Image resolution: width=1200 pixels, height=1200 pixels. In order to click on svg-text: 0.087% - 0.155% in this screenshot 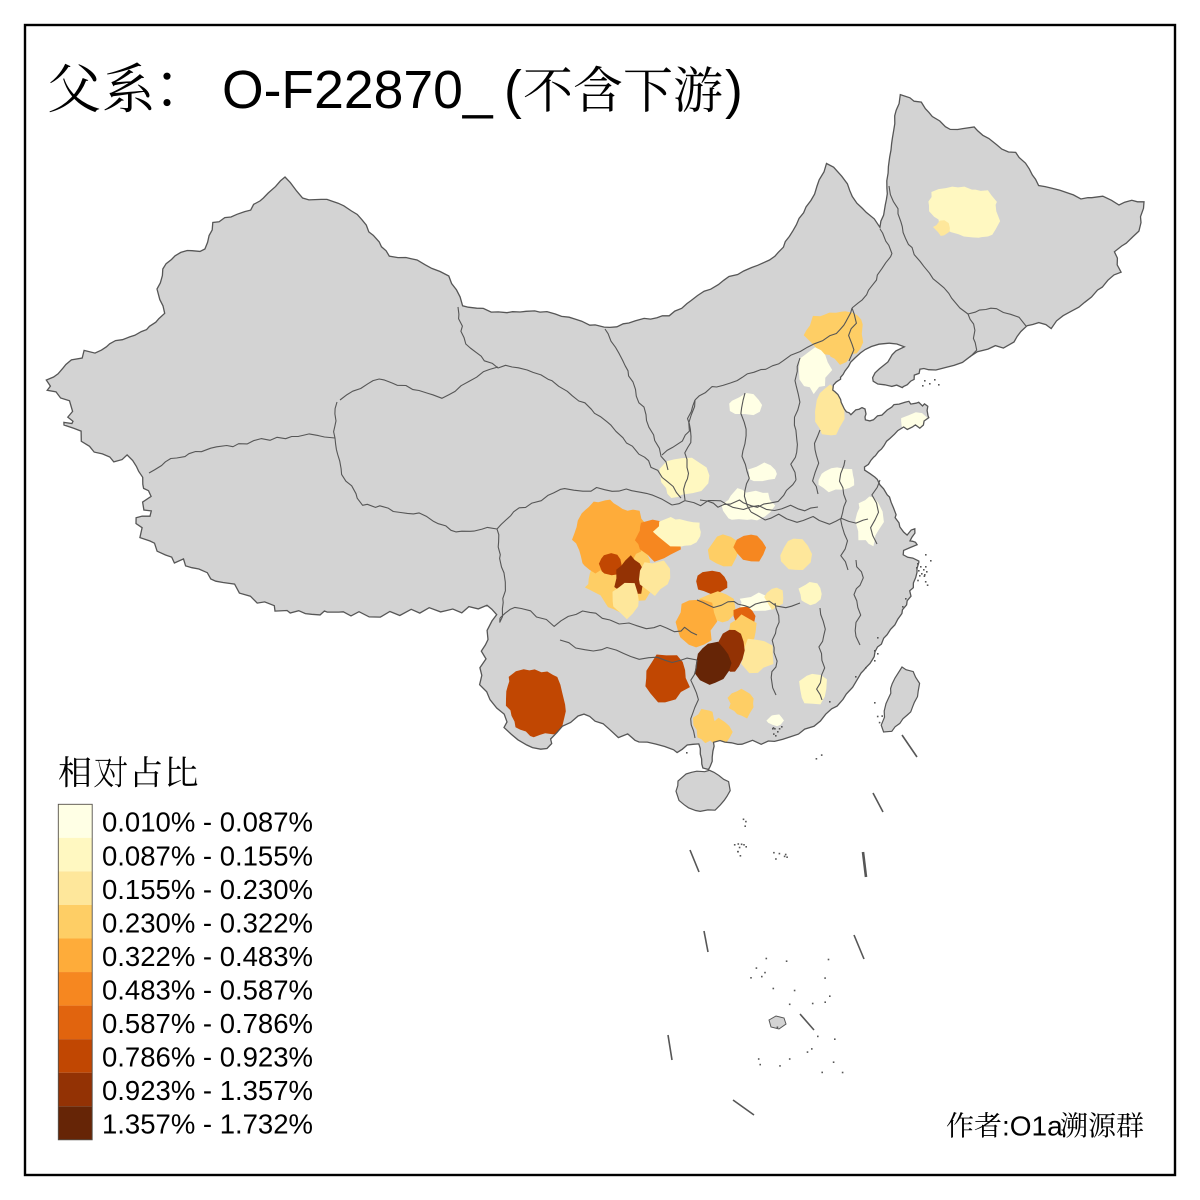, I will do `click(207, 855)`.